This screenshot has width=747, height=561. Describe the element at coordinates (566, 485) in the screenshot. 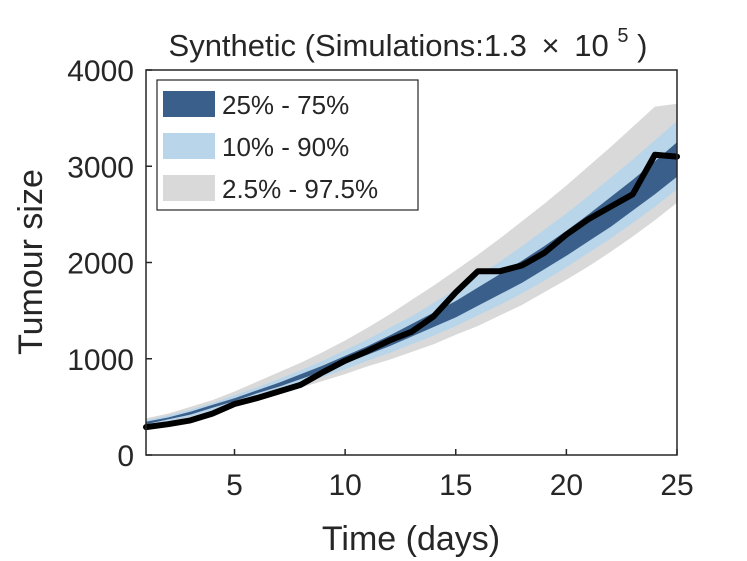

I see `x-tick-label: 20` at that location.